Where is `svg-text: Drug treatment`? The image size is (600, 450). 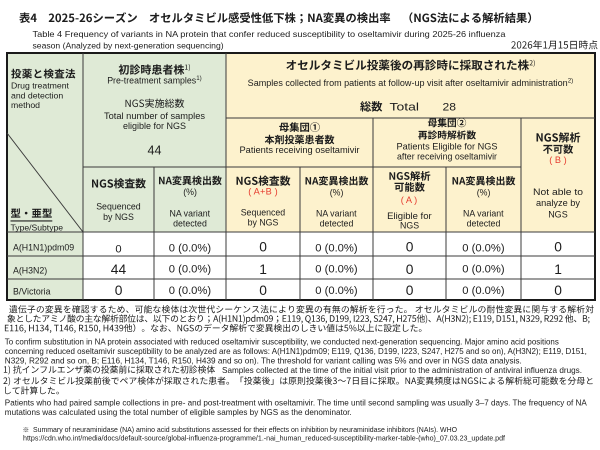 svg-text: Drug treatment is located at coordinates (40, 86).